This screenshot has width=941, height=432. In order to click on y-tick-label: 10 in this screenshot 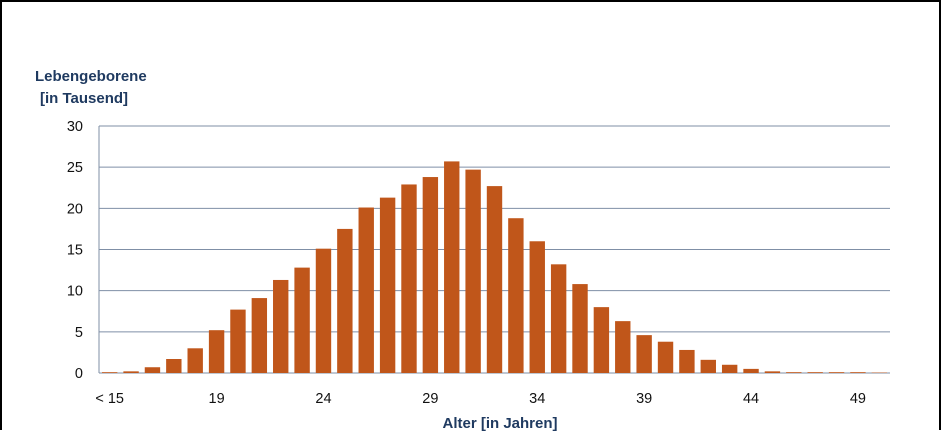, I will do `click(75, 292)`.